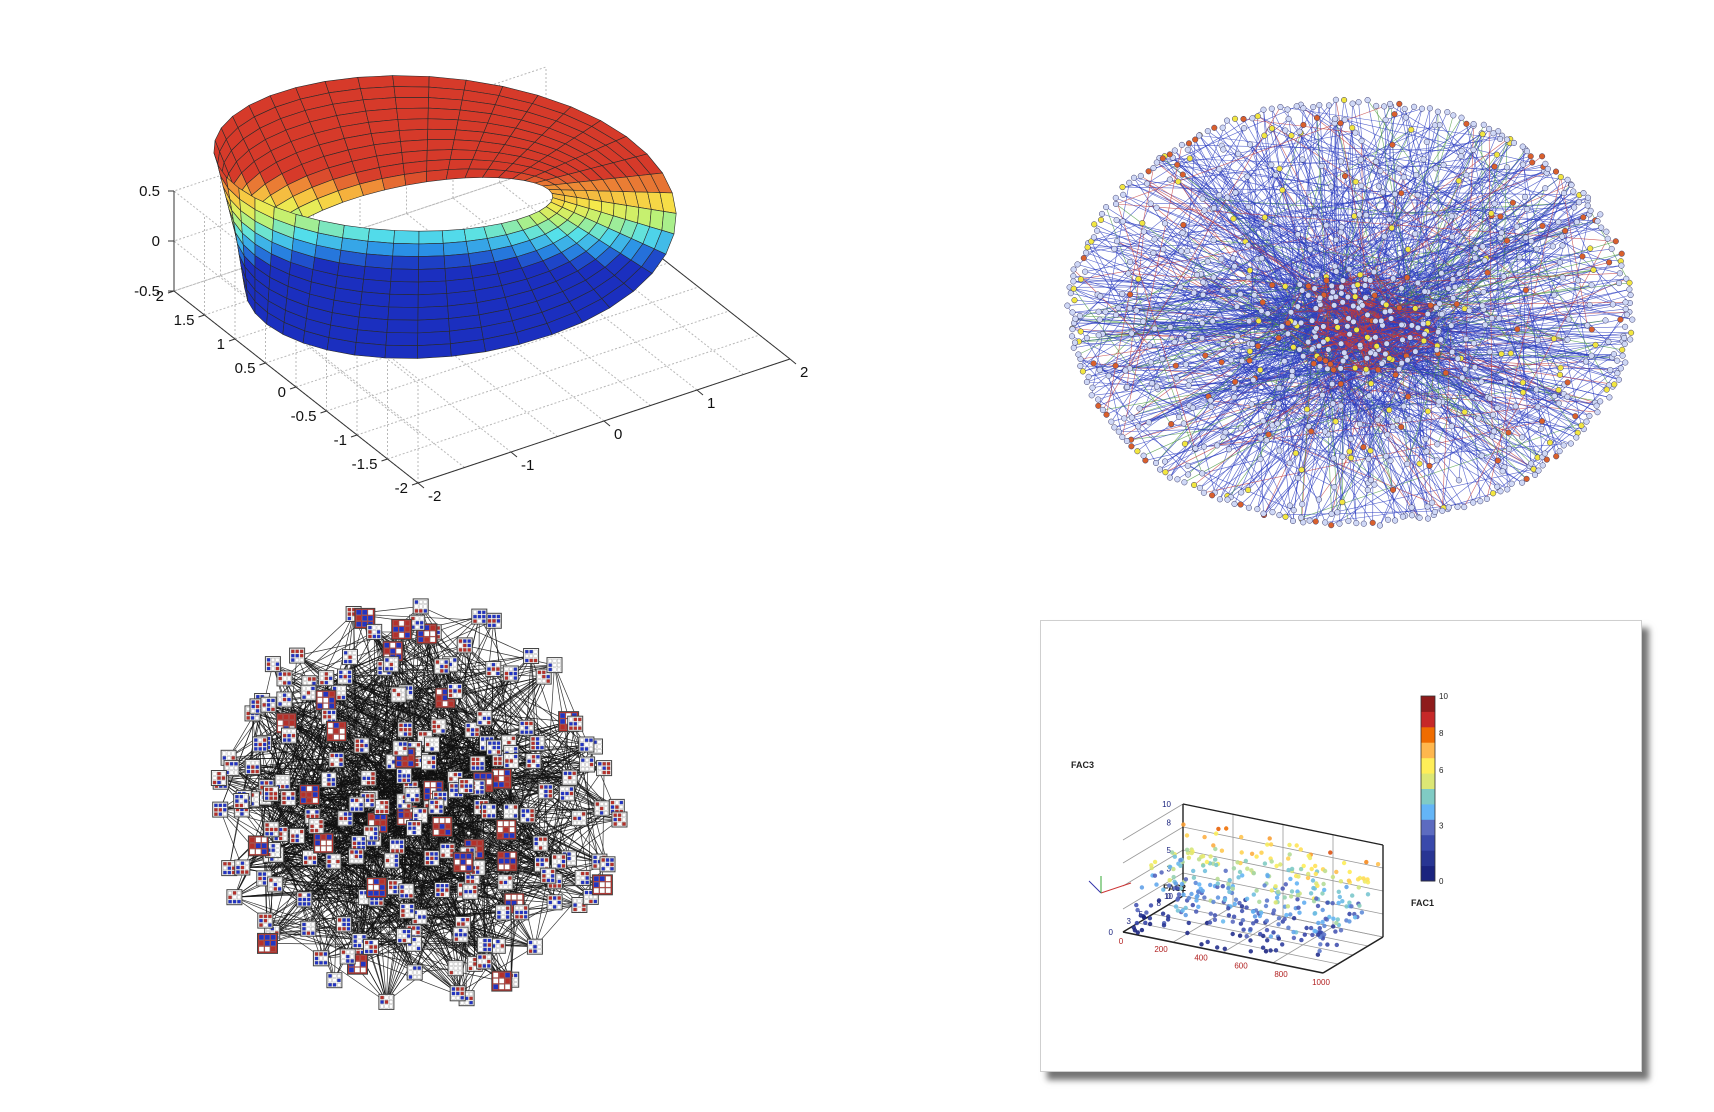 Image resolution: width=1714 pixels, height=1112 pixels. What do you see at coordinates (804, 372) in the screenshot?
I see `x-tick-label: 2` at bounding box center [804, 372].